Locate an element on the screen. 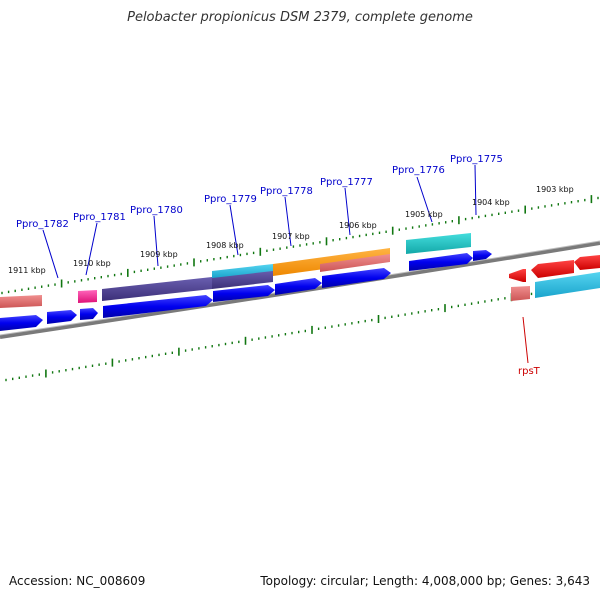  kbp-label: 1904 kbp is located at coordinates (491, 202).